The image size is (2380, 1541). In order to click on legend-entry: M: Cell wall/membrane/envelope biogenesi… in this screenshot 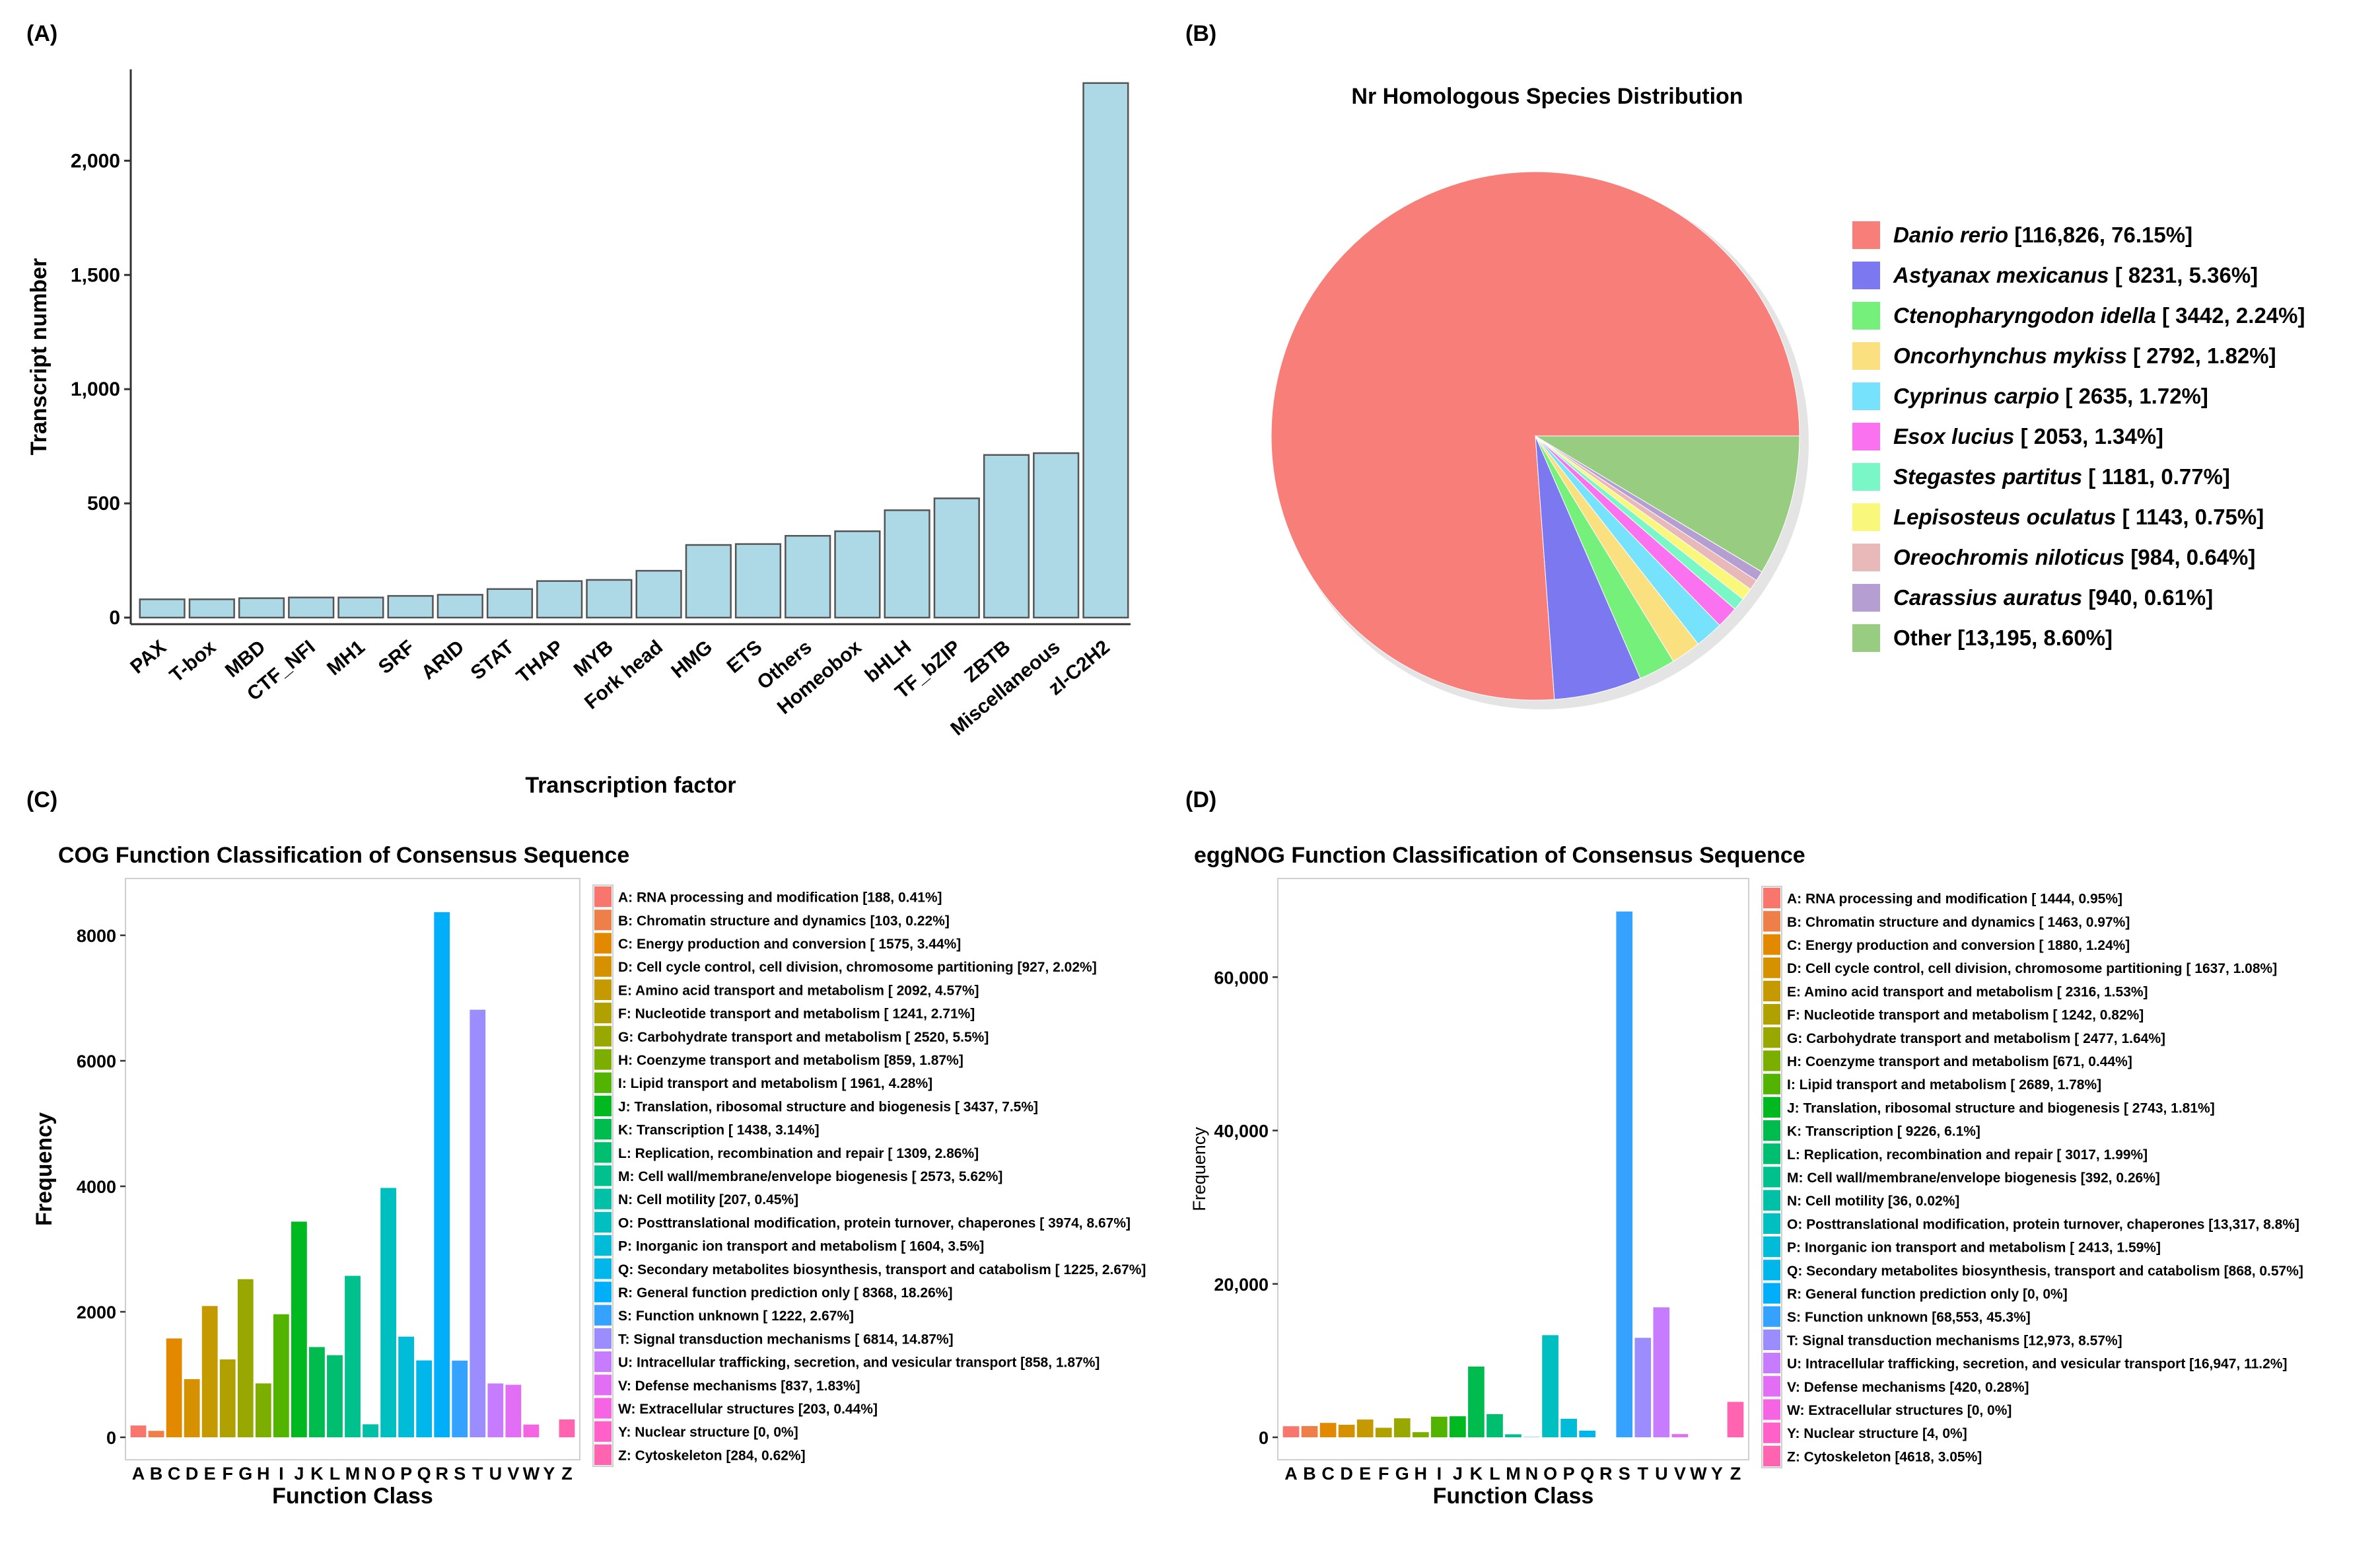, I will do `click(1973, 1178)`.